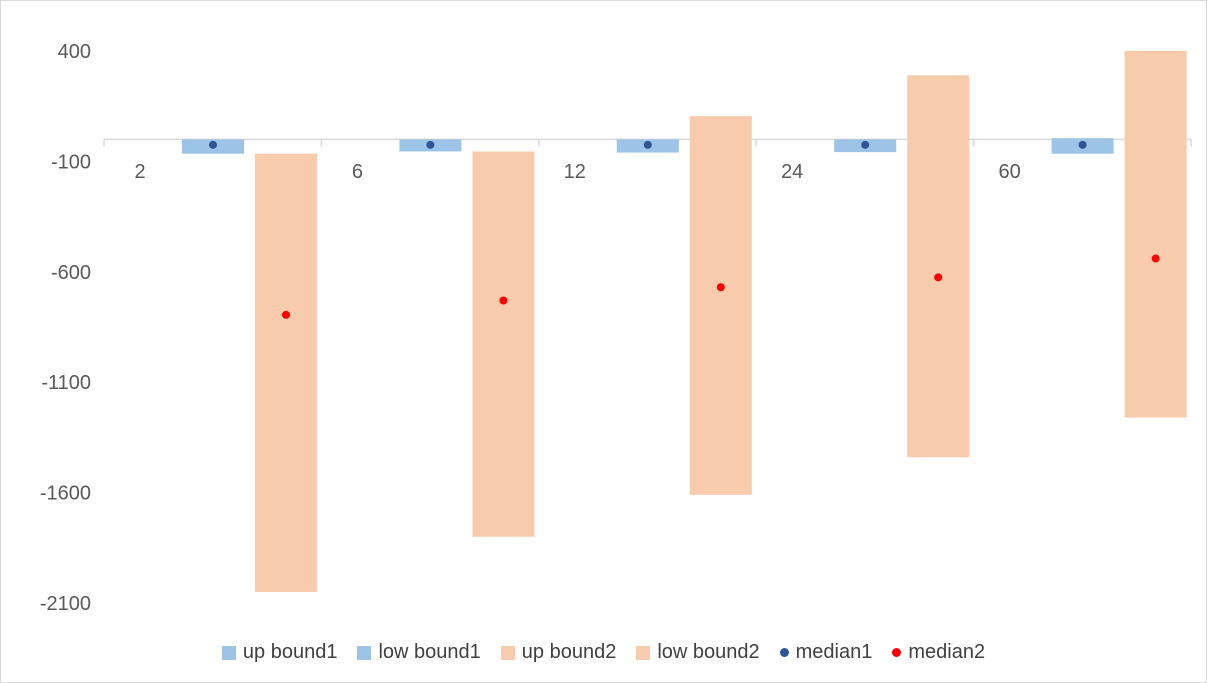 Image resolution: width=1207 pixels, height=683 pixels. Describe the element at coordinates (65, 494) in the screenshot. I see `y-tick-label: -1600` at that location.